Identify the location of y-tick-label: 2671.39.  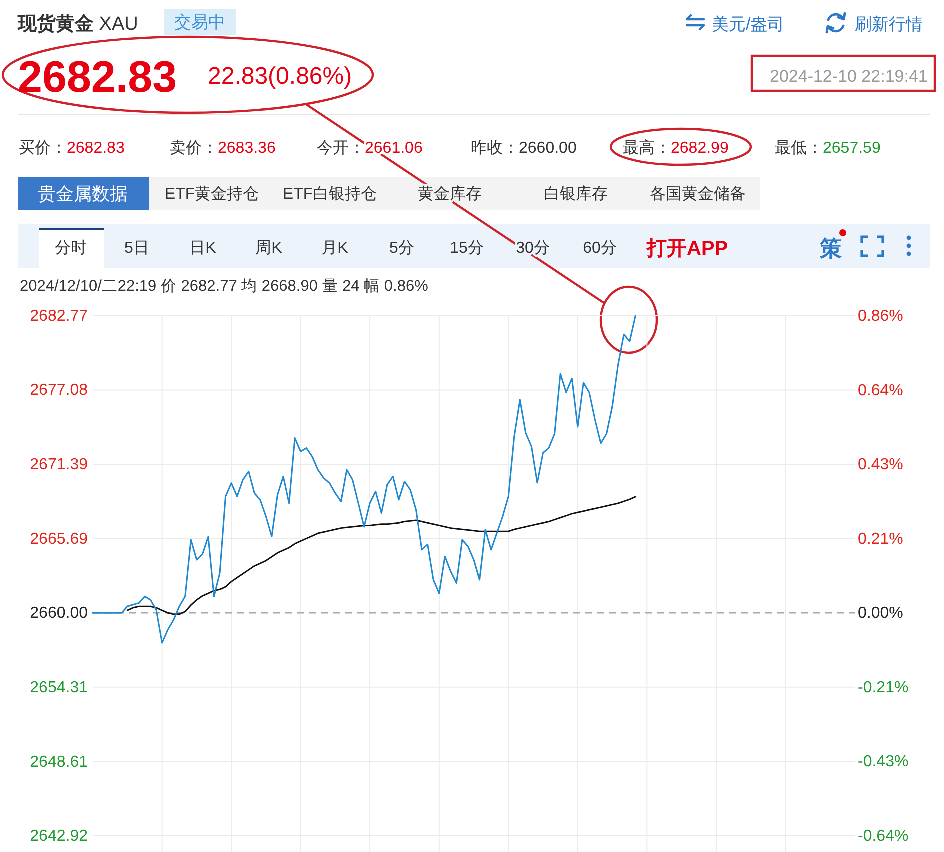
(59, 464).